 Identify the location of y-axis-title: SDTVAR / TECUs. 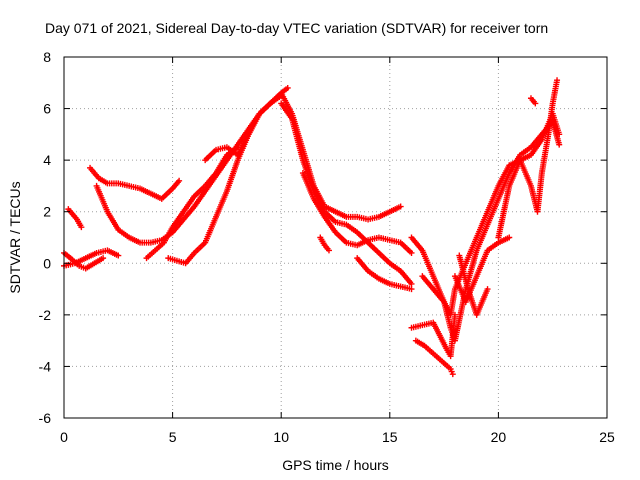
(15, 237).